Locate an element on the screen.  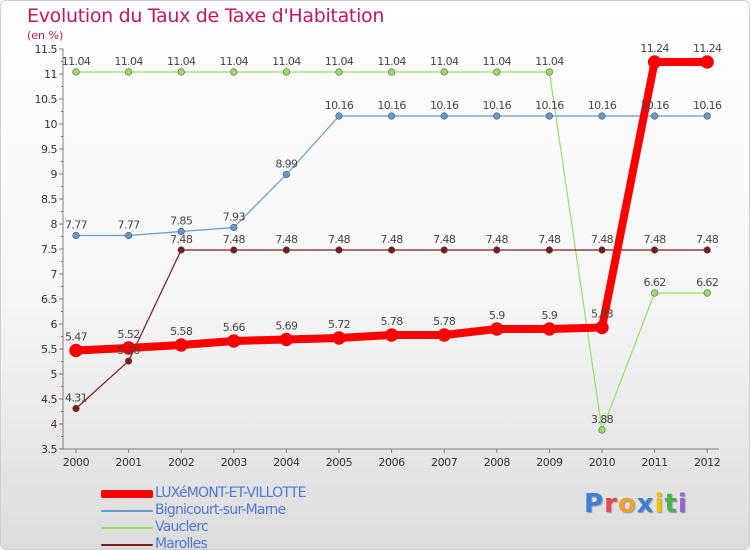
y-tick-label: 11 is located at coordinates (50, 74).